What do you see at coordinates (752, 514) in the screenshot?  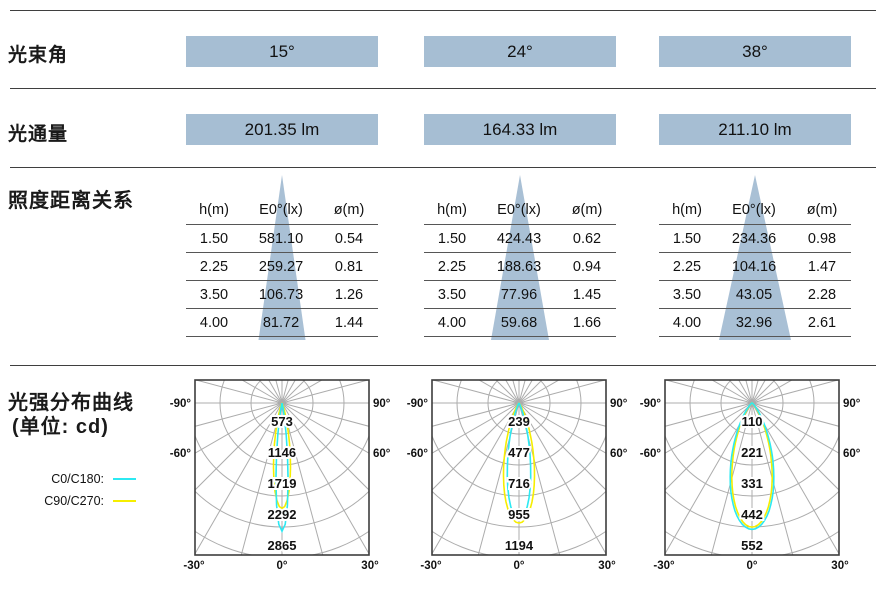 I see `ring-value-label: 442` at bounding box center [752, 514].